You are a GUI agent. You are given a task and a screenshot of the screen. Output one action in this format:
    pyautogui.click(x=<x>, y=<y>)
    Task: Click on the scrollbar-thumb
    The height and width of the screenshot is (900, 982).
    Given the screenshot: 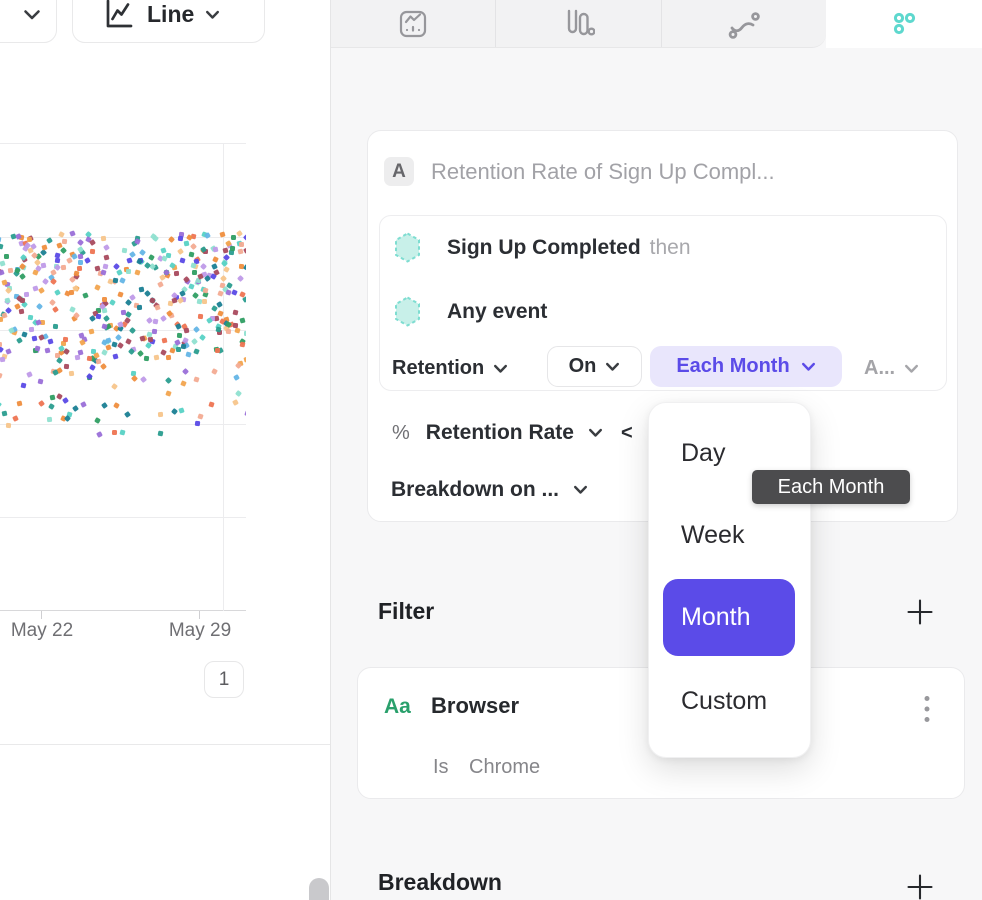 What is the action you would take?
    pyautogui.click(x=319, y=889)
    